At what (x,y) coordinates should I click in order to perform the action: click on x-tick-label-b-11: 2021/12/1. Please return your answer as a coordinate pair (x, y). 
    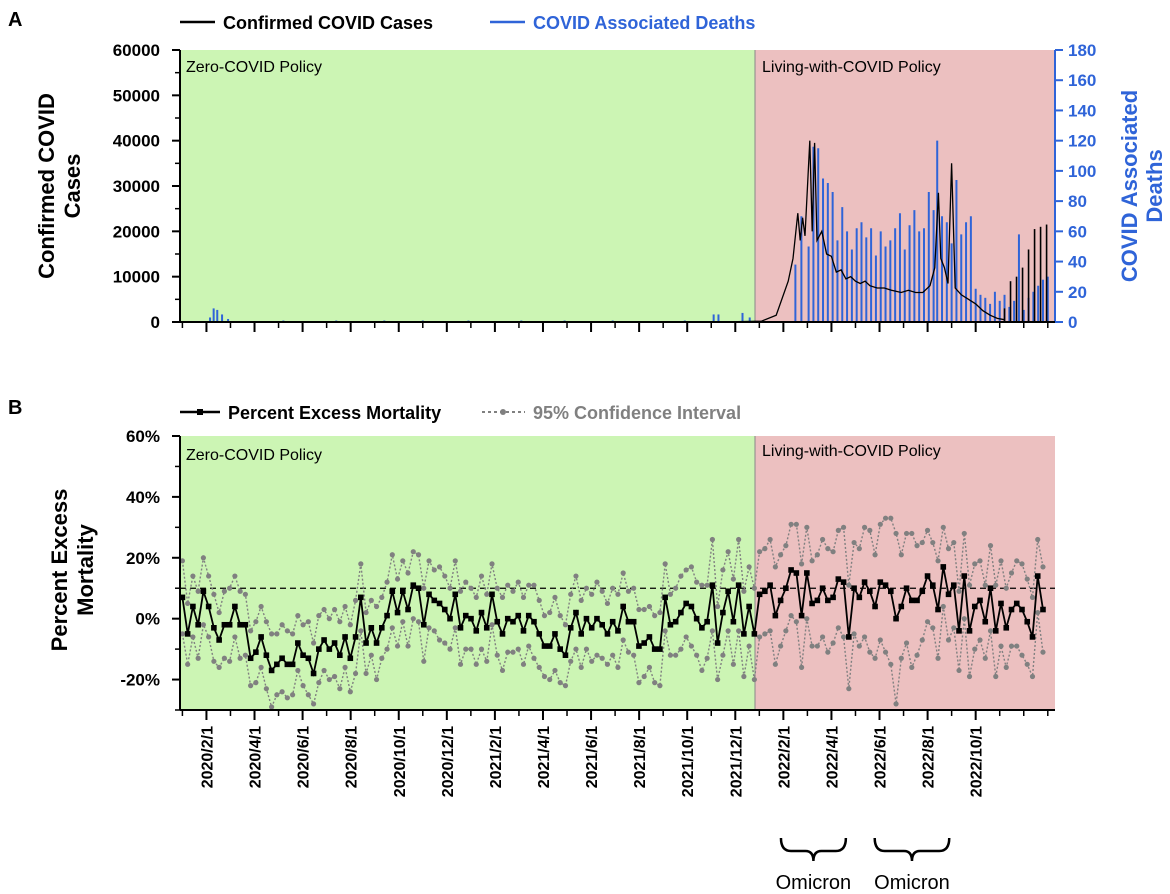
    Looking at the image, I should click on (736, 761).